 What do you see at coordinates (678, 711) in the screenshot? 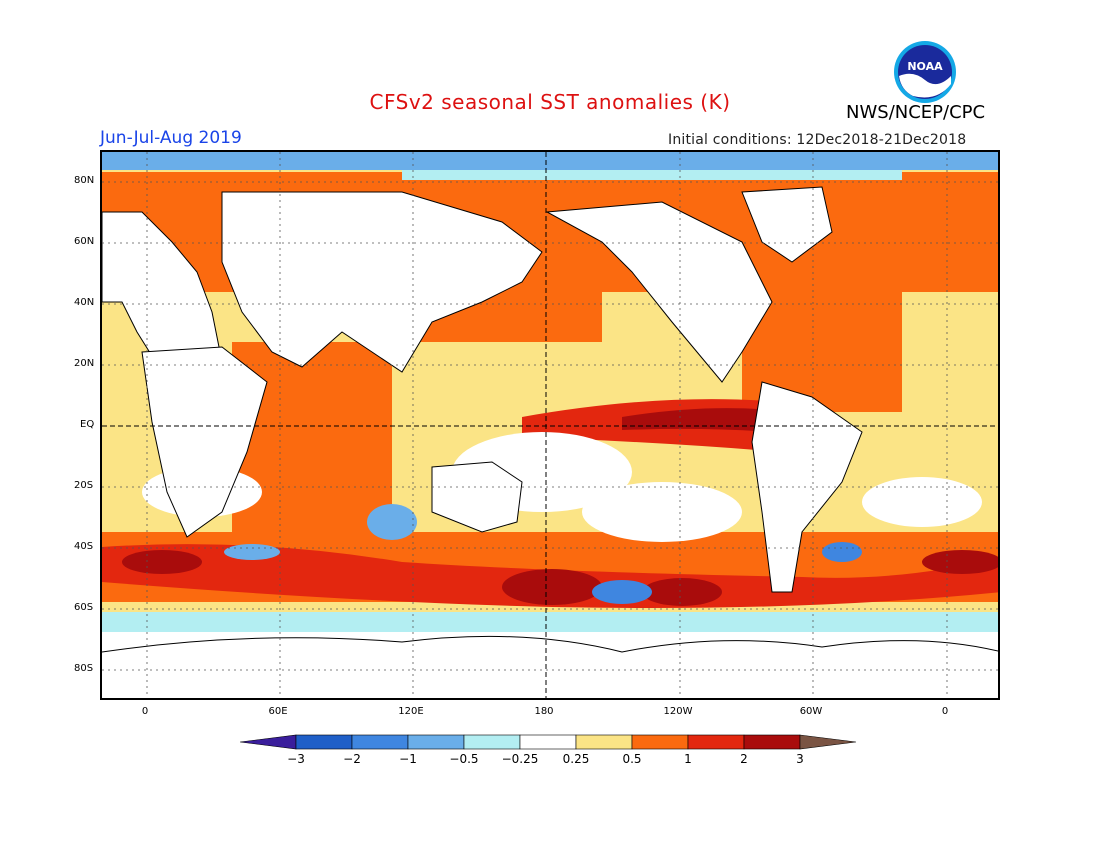
I see `lon-label-120w: 120W` at bounding box center [678, 711].